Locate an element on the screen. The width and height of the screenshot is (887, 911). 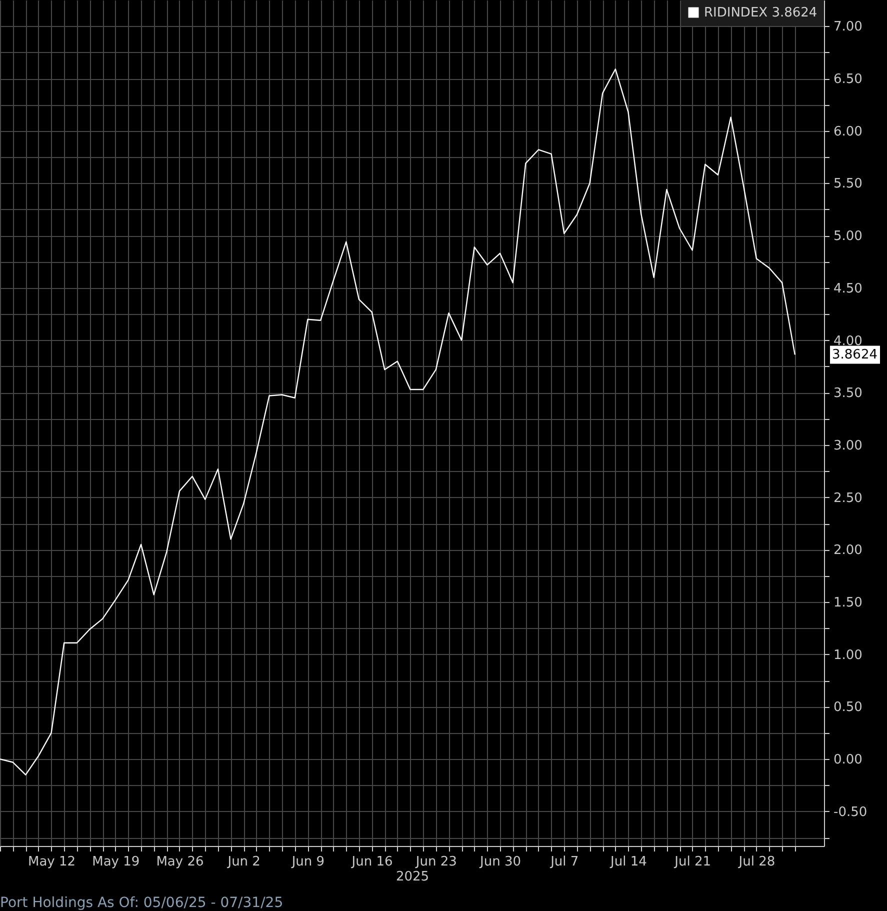
y-tick-label: 0.50 is located at coordinates (848, 708).